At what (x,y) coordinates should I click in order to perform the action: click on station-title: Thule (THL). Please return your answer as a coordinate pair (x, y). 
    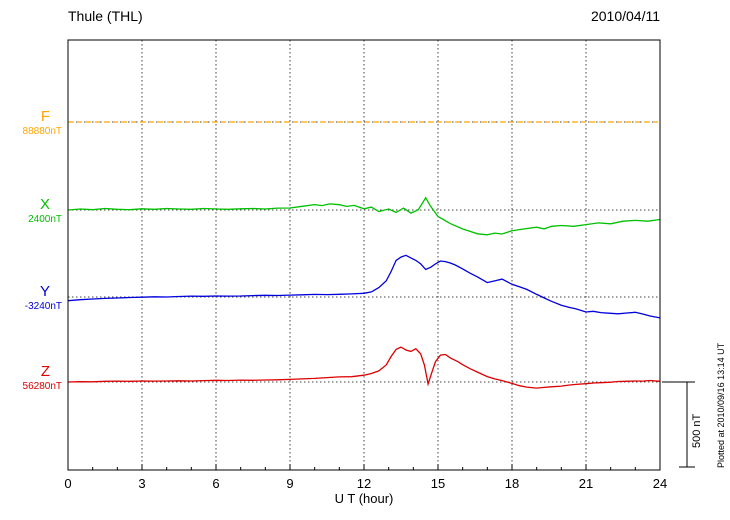
    Looking at the image, I should click on (105, 16).